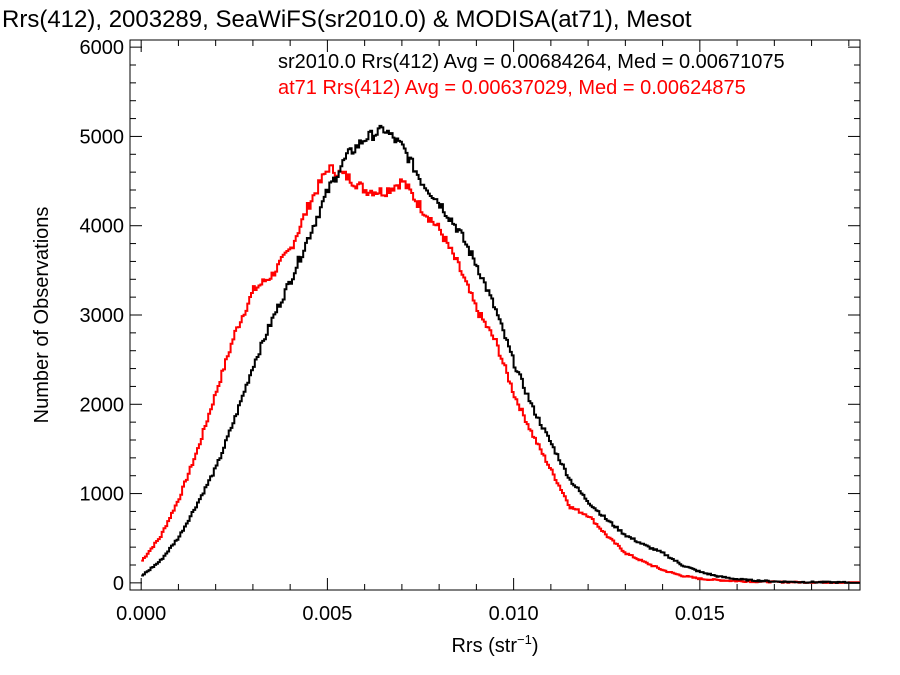  Describe the element at coordinates (535, 646) in the screenshot. I see `x-axis-label-close: )` at that location.